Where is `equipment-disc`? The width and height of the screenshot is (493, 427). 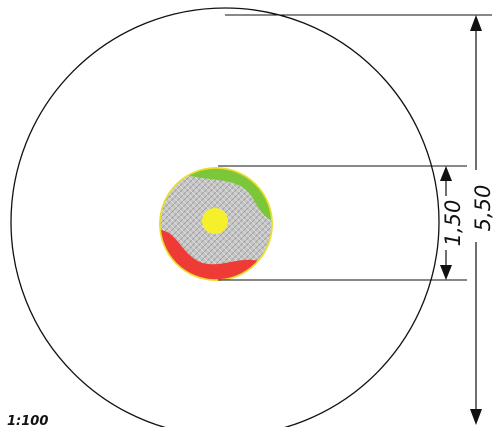
equipment-disc is located at coordinates (216, 224).